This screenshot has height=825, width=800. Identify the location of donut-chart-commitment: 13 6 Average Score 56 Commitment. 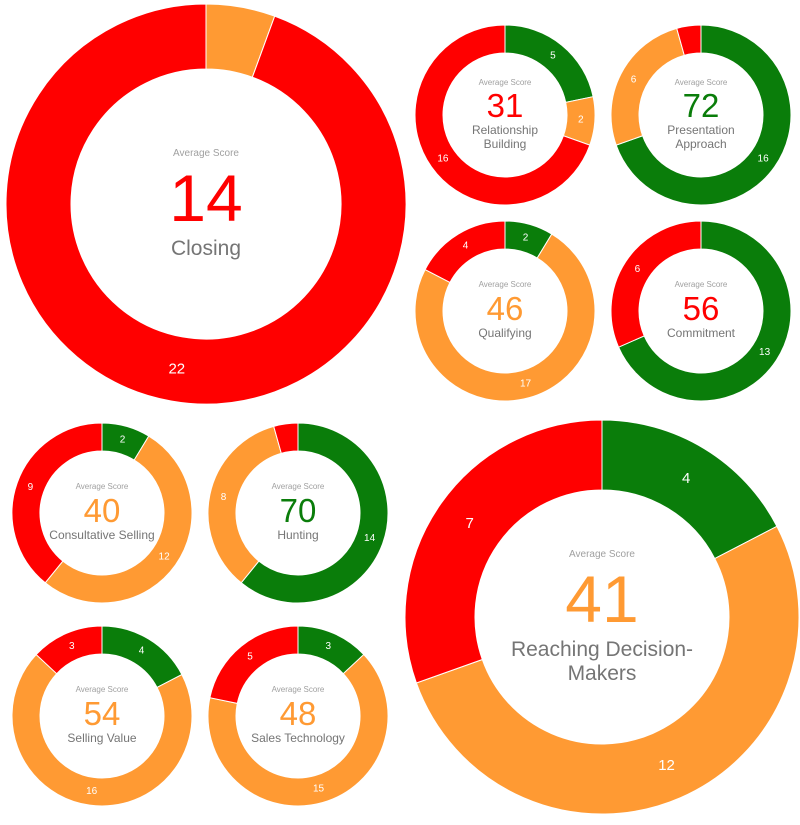
(701, 311).